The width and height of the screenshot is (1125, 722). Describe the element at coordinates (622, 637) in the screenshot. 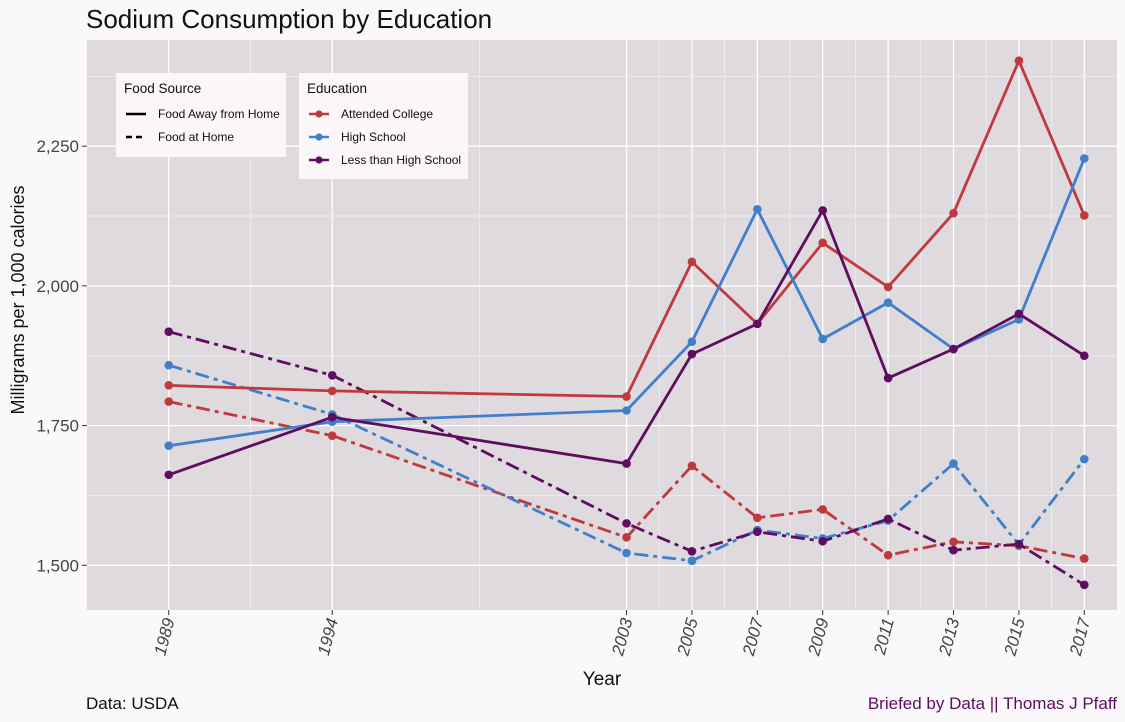

I see `x-tick-label: 2003` at that location.